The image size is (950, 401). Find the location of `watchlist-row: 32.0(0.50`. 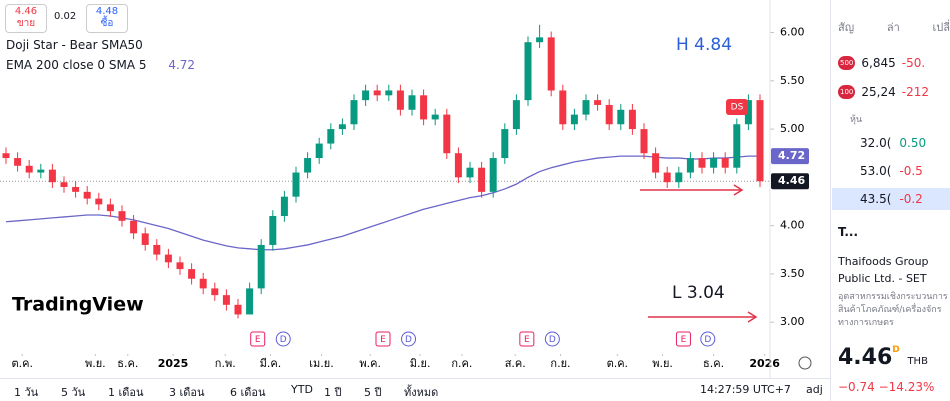

watchlist-row: 32.0(0.50 is located at coordinates (891, 143).